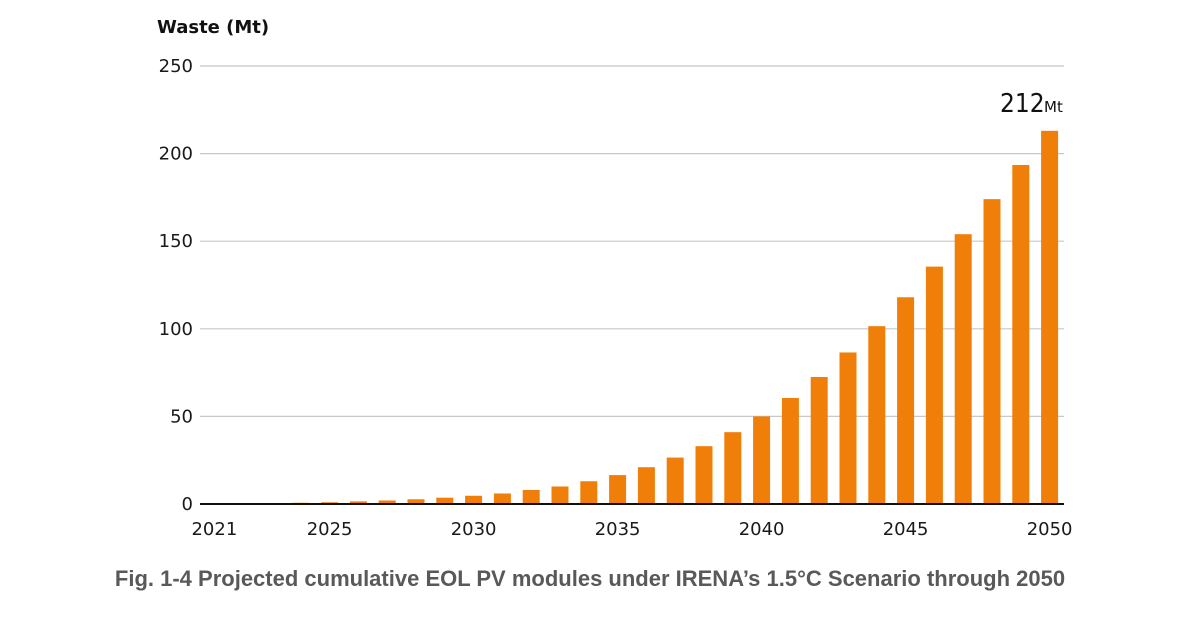 The width and height of the screenshot is (1202, 622). What do you see at coordinates (762, 460) in the screenshot?
I see `bar-2040` at bounding box center [762, 460].